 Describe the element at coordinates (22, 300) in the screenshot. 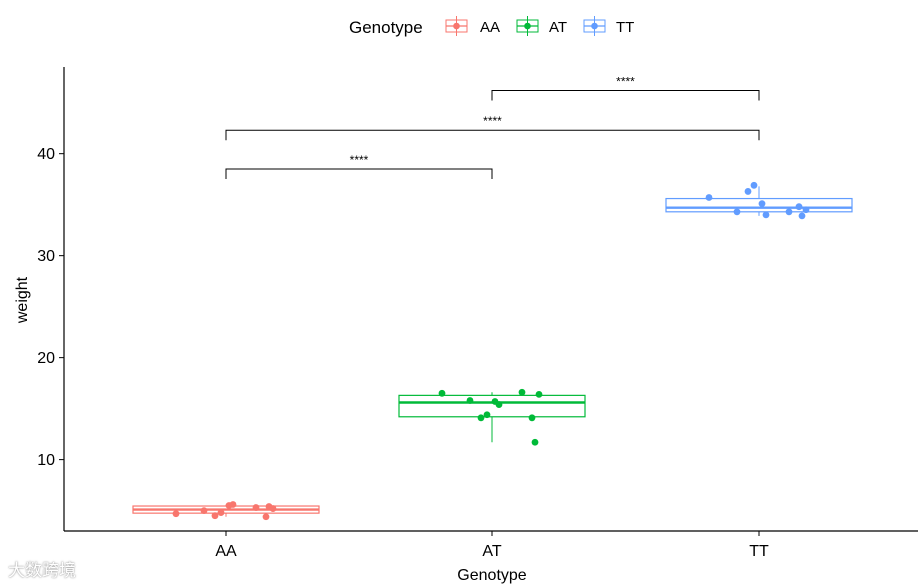

I see `y-axis-label: weight` at that location.